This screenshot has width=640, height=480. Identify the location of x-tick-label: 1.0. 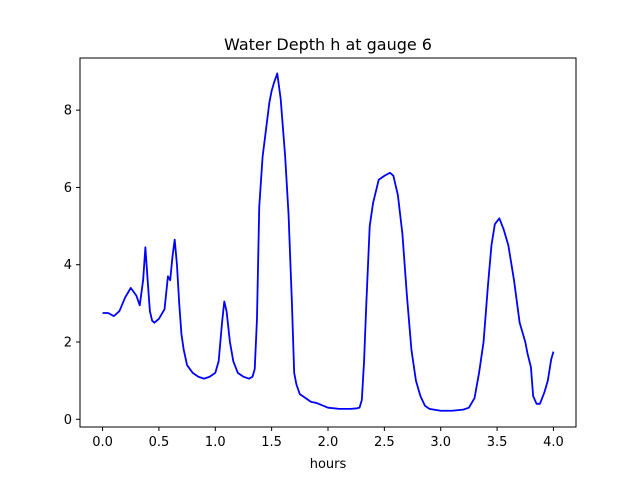
(215, 442).